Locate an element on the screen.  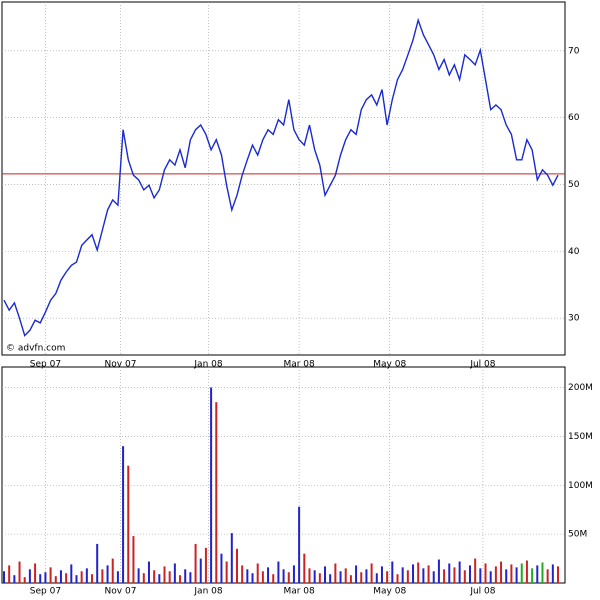
x-tick-label: May 08 is located at coordinates (389, 592).